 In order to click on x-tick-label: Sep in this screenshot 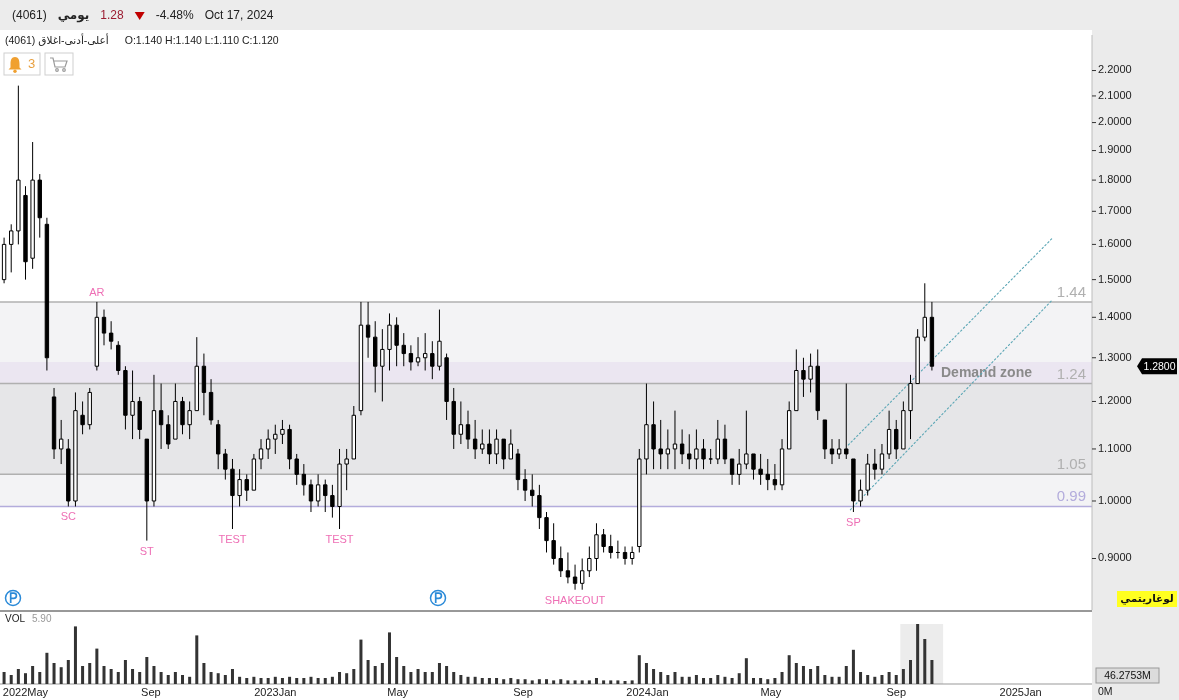, I will do `click(896, 691)`.